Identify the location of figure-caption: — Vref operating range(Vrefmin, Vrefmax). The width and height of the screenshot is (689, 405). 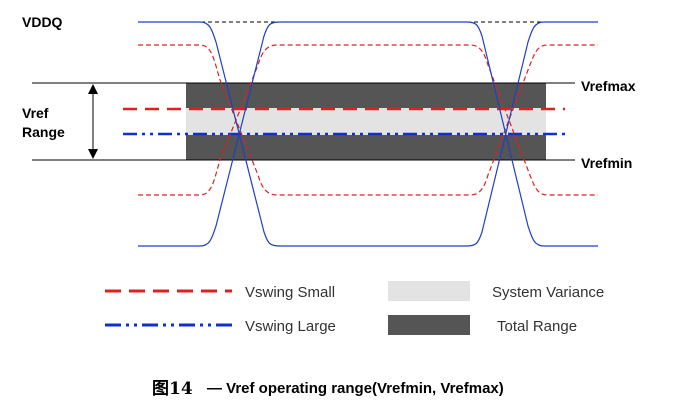
(355, 388).